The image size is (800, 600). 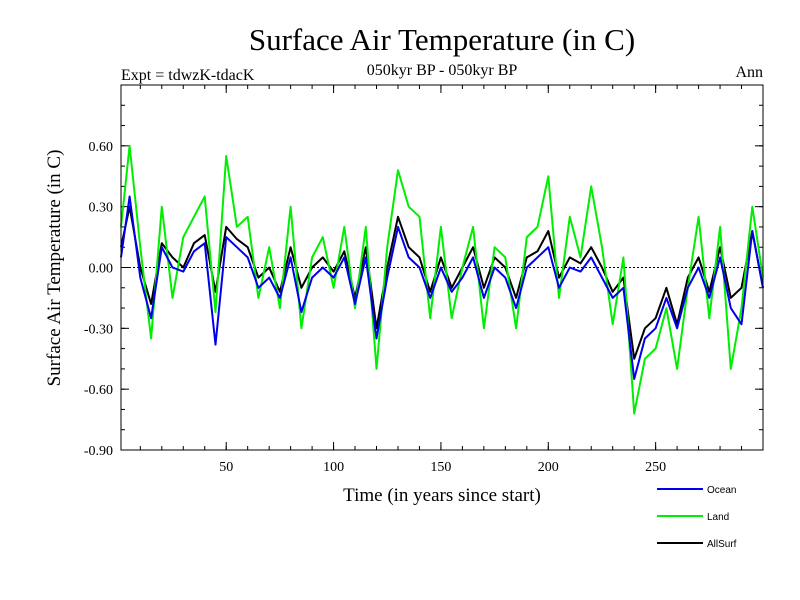 What do you see at coordinates (442, 495) in the screenshot?
I see `x-axis-label: Time (in years since start)` at bounding box center [442, 495].